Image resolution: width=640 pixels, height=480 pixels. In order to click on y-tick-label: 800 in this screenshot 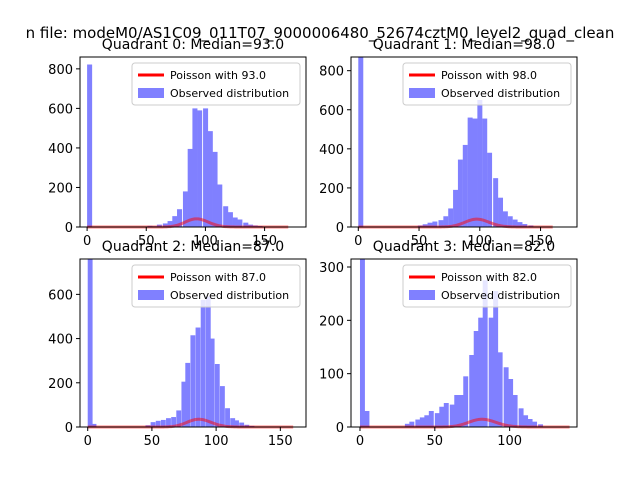, I will do `click(60, 70)`.